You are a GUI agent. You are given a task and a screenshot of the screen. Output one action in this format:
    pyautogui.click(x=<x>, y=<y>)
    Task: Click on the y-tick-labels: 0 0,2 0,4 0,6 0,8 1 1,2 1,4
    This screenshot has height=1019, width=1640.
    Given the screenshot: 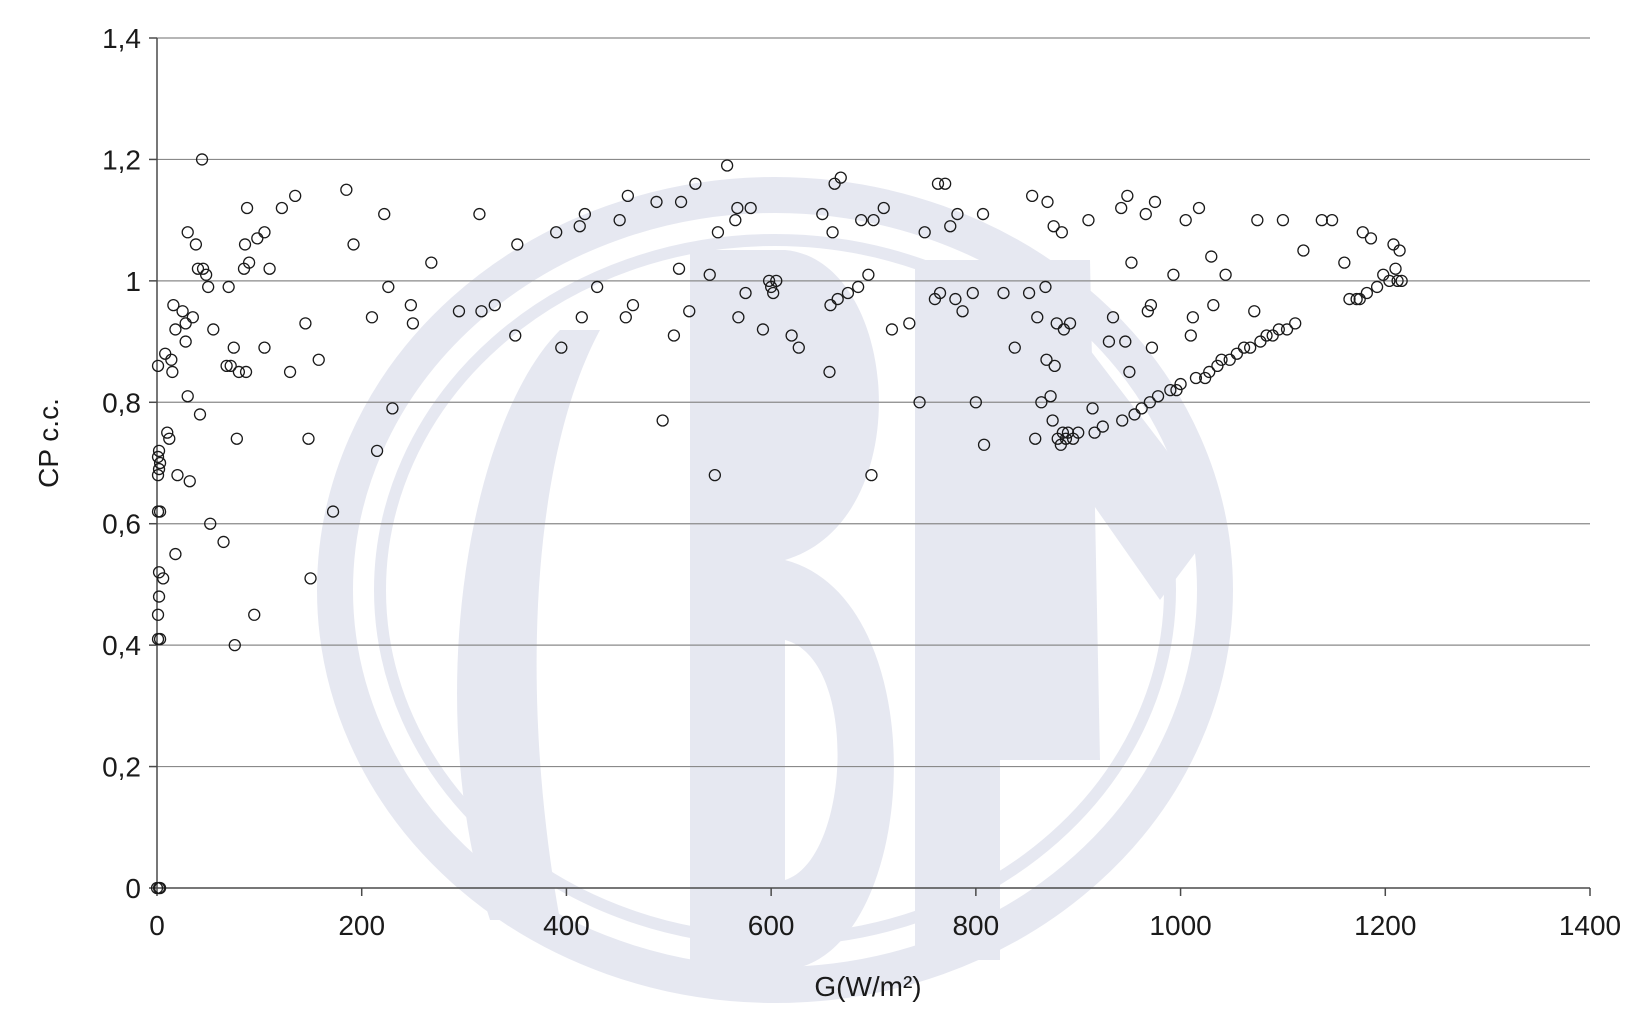 What is the action you would take?
    pyautogui.click(x=129, y=463)
    